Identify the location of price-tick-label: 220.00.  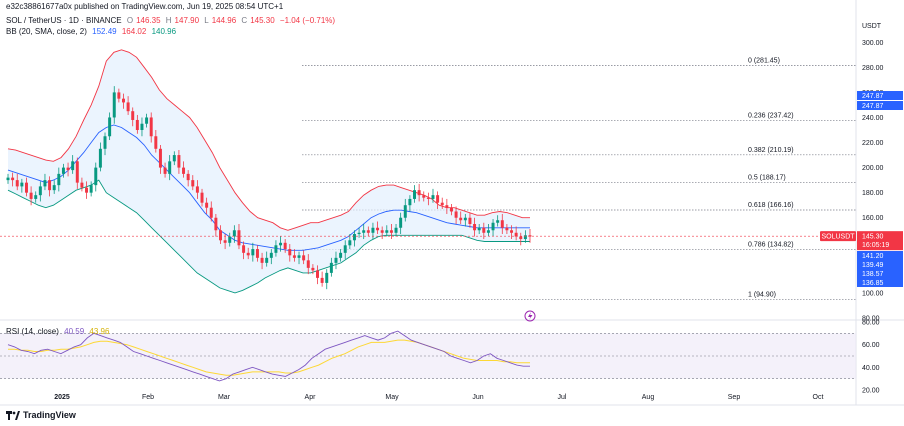
(873, 143).